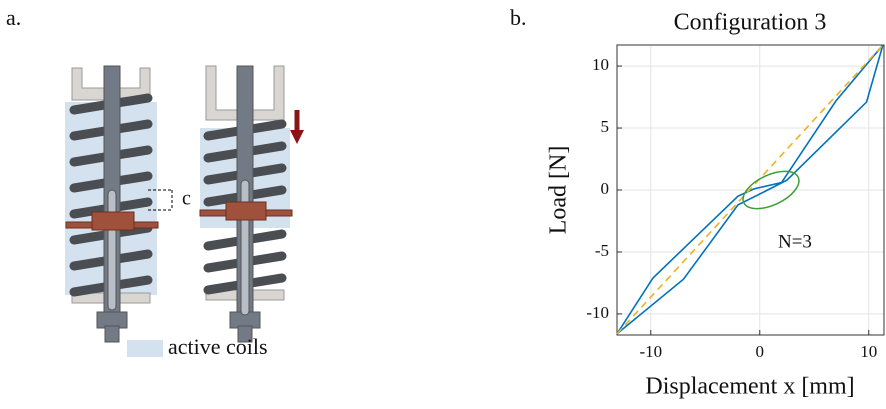  Describe the element at coordinates (297, 137) in the screenshot. I see `arrow-head` at that location.